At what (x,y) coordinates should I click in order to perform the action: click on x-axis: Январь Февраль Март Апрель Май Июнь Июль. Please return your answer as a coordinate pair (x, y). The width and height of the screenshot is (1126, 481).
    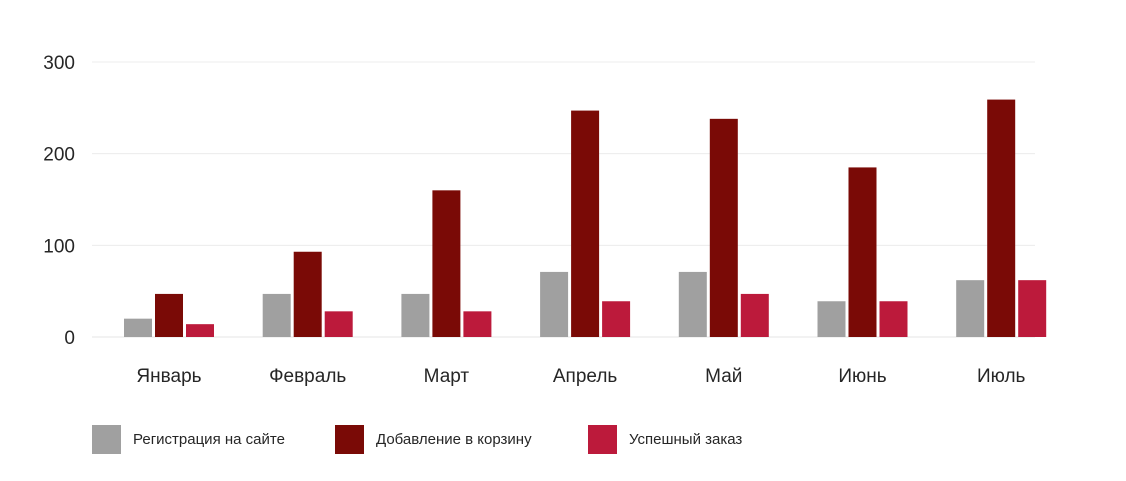
    Looking at the image, I should click on (580, 376).